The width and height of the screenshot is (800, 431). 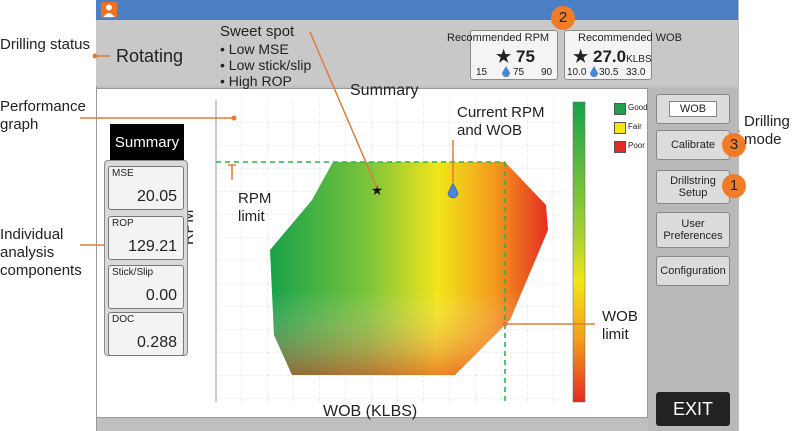 I want to click on drillstring-setup-button: Drillstring Setup, so click(x=693, y=187).